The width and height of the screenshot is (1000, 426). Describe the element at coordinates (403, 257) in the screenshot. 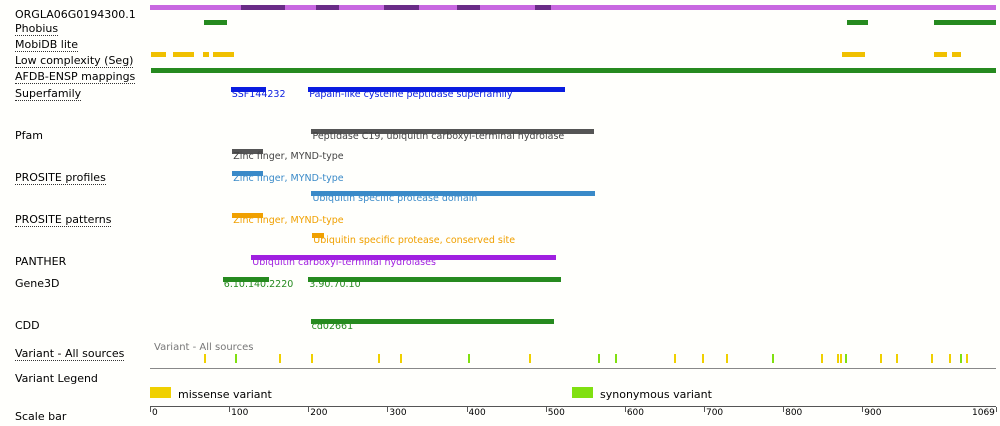

I see `feature-panther` at that location.